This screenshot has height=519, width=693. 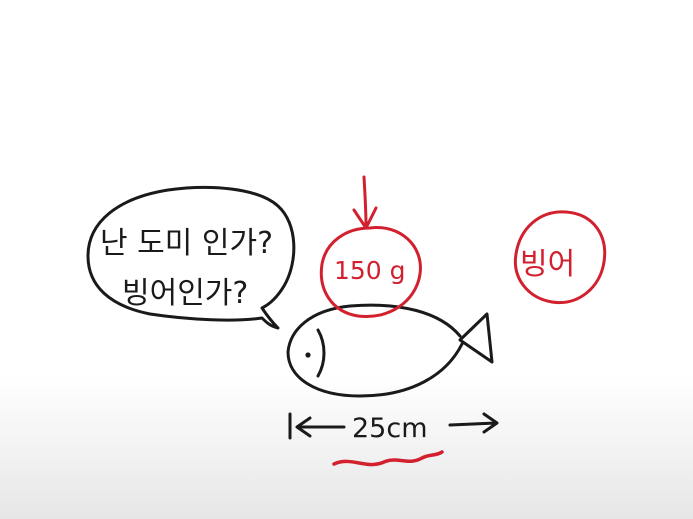 I want to click on speech-bubble-outline, so click(x=191, y=257).